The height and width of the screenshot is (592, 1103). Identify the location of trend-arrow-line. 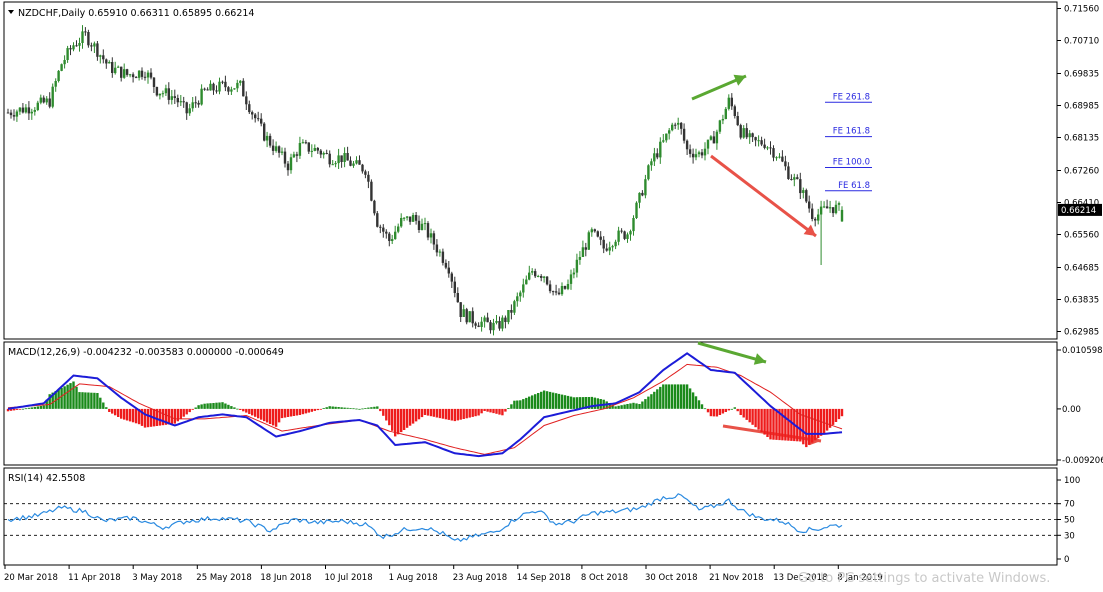
(772, 433).